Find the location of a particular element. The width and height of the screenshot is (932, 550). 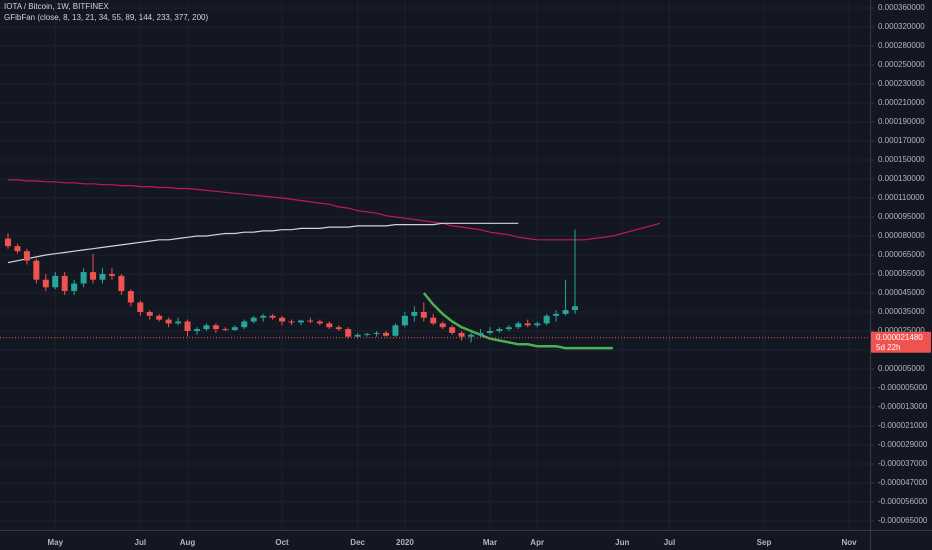

y-tick-label: -0.000037000 is located at coordinates (903, 463).